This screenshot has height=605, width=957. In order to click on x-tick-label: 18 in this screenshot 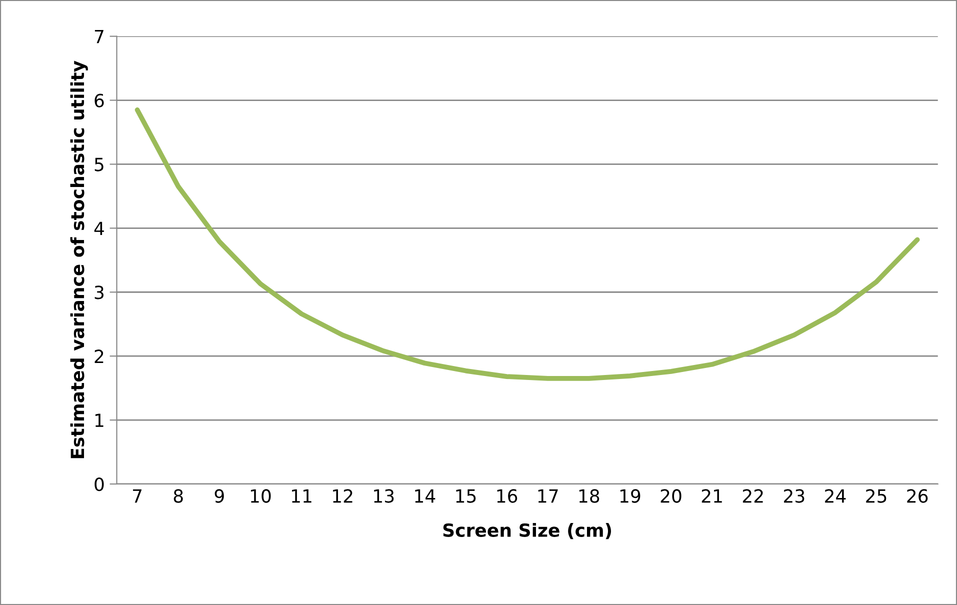, I will do `click(589, 496)`.